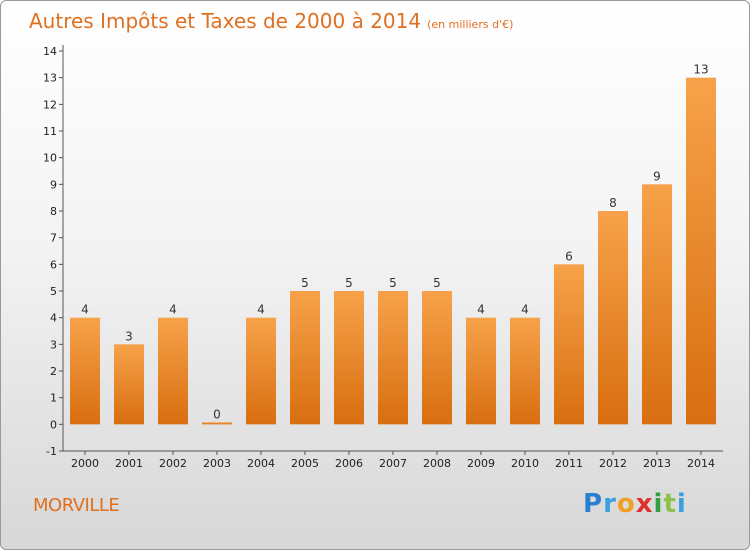  What do you see at coordinates (50, 104) in the screenshot?
I see `y-tick-label: 12` at bounding box center [50, 104].